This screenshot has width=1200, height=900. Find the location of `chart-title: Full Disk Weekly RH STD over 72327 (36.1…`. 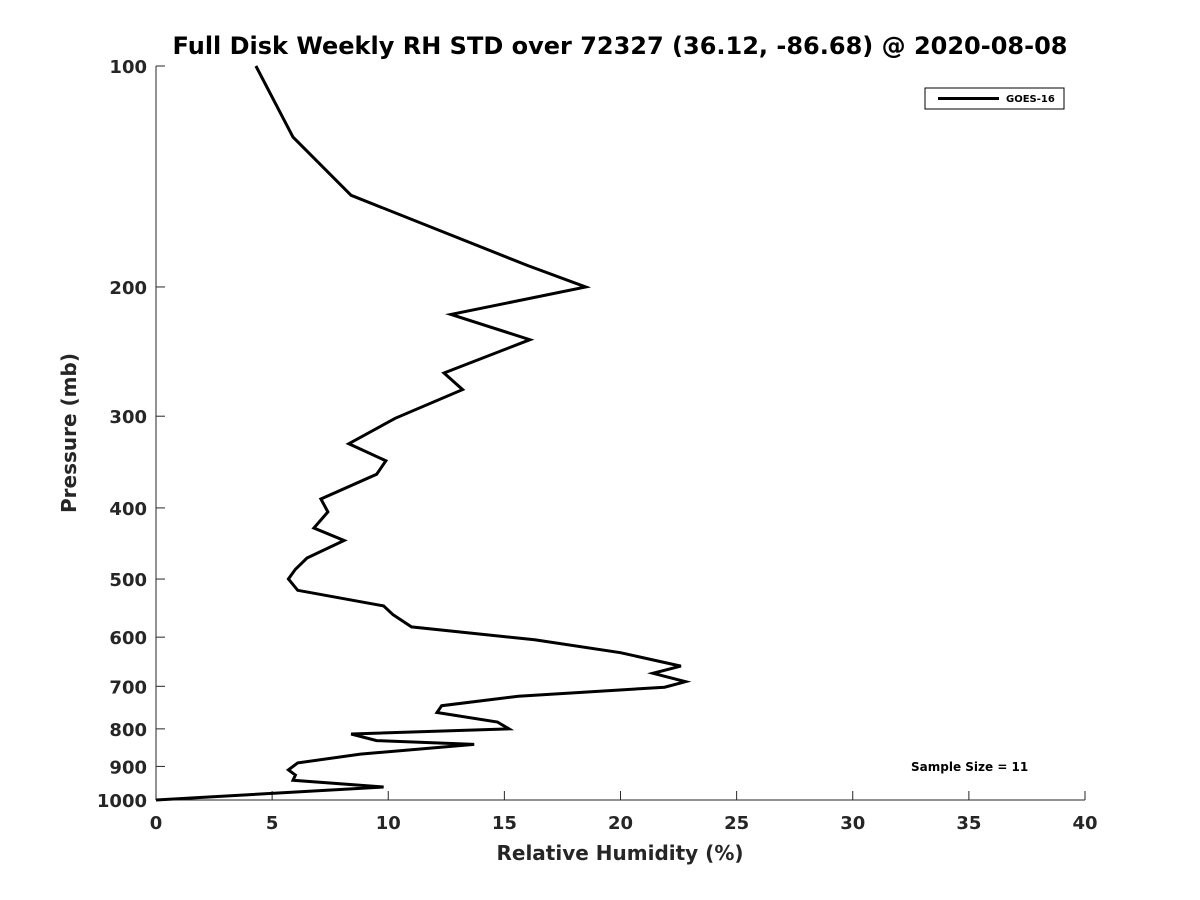

chart-title: Full Disk Weekly RH STD over 72327 (36.1… is located at coordinates (620, 46).